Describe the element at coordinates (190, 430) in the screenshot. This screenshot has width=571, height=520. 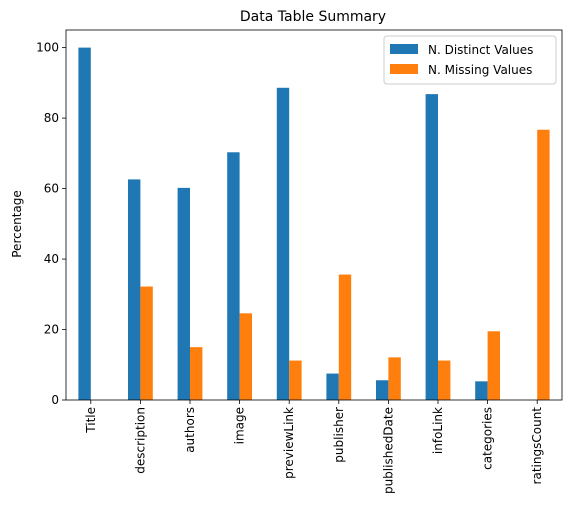
I see `x-tick-label-authors: authors` at that location.